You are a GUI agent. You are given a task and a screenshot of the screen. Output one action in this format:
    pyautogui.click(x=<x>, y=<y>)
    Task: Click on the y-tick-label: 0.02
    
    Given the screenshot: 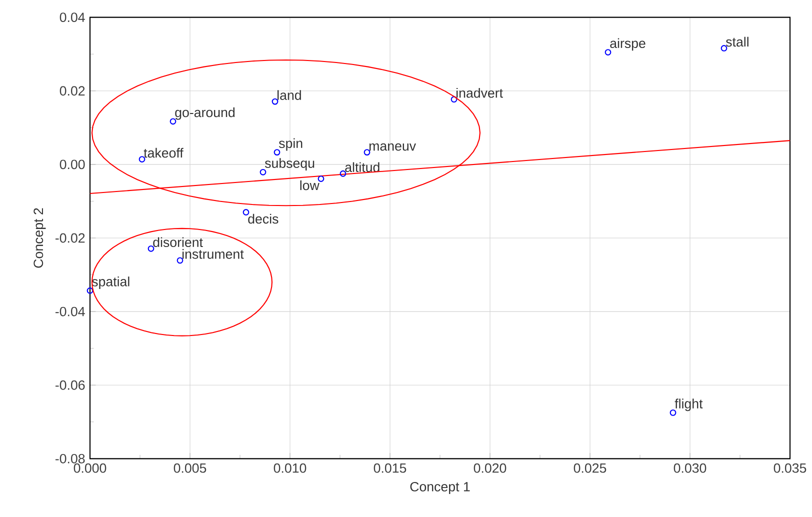 What is the action you would take?
    pyautogui.click(x=72, y=91)
    